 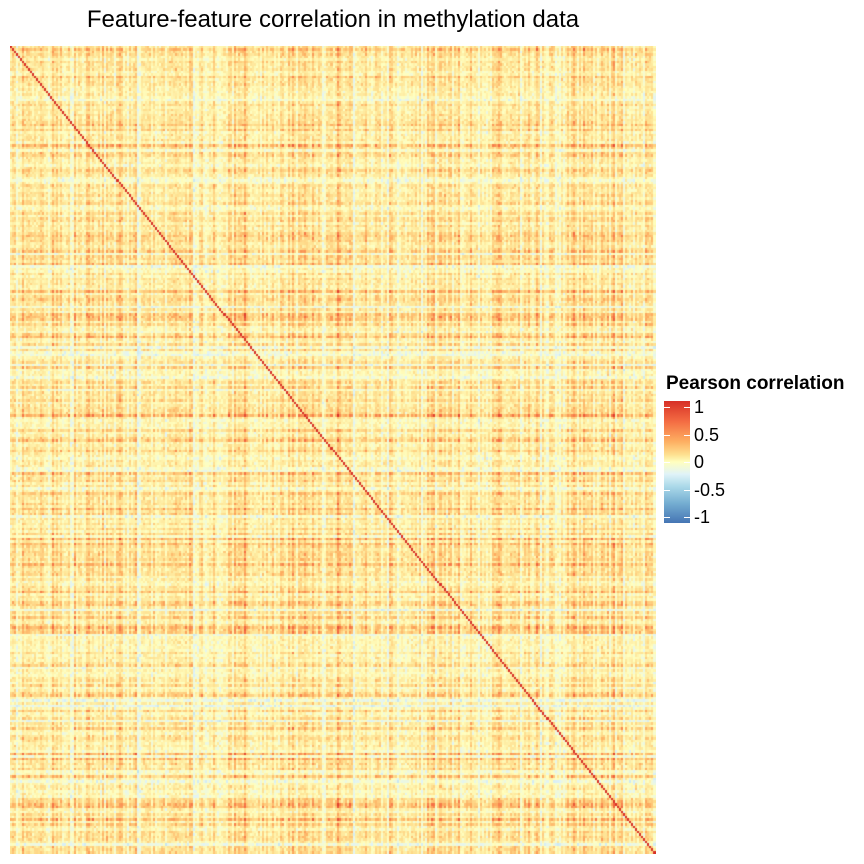 I want to click on legend-tick-label: -0.5, so click(x=710, y=489).